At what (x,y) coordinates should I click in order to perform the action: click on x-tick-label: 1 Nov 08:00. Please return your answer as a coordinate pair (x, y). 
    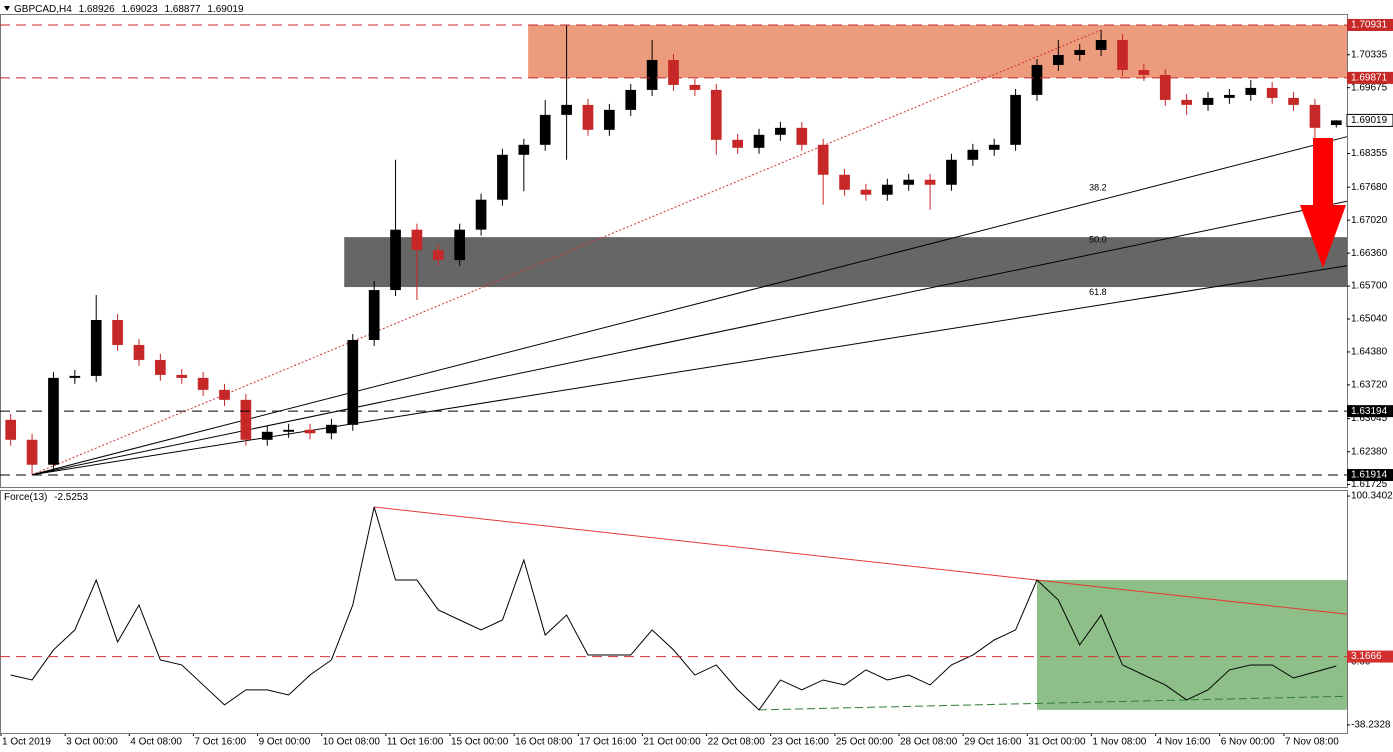
    Looking at the image, I should click on (1119, 742).